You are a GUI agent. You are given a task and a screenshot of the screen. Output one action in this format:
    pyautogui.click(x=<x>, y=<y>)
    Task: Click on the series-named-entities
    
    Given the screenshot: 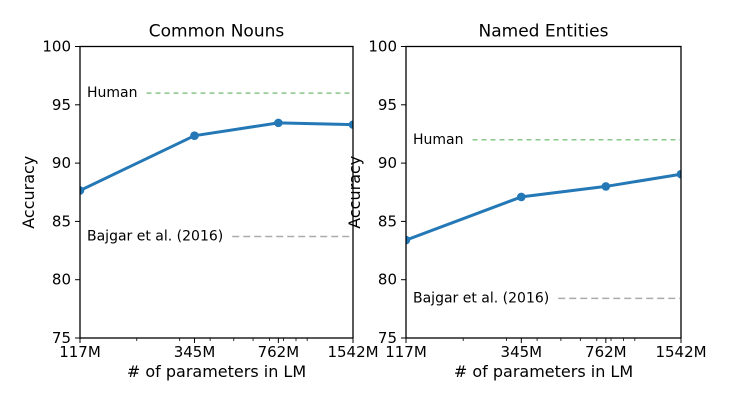 What is the action you would take?
    pyautogui.click(x=543, y=207)
    